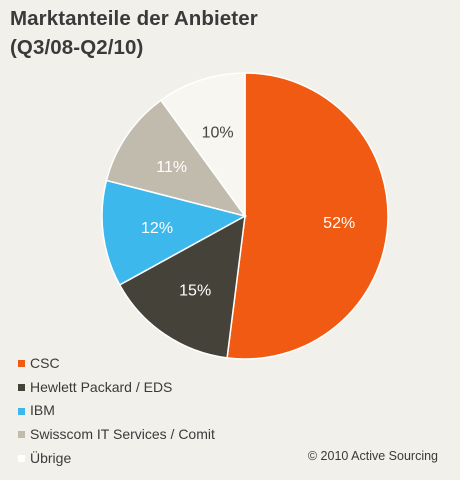 This screenshot has height=480, width=460. What do you see at coordinates (134, 18) in the screenshot?
I see `chart-title: Marktanteile der Anbieter` at bounding box center [134, 18].